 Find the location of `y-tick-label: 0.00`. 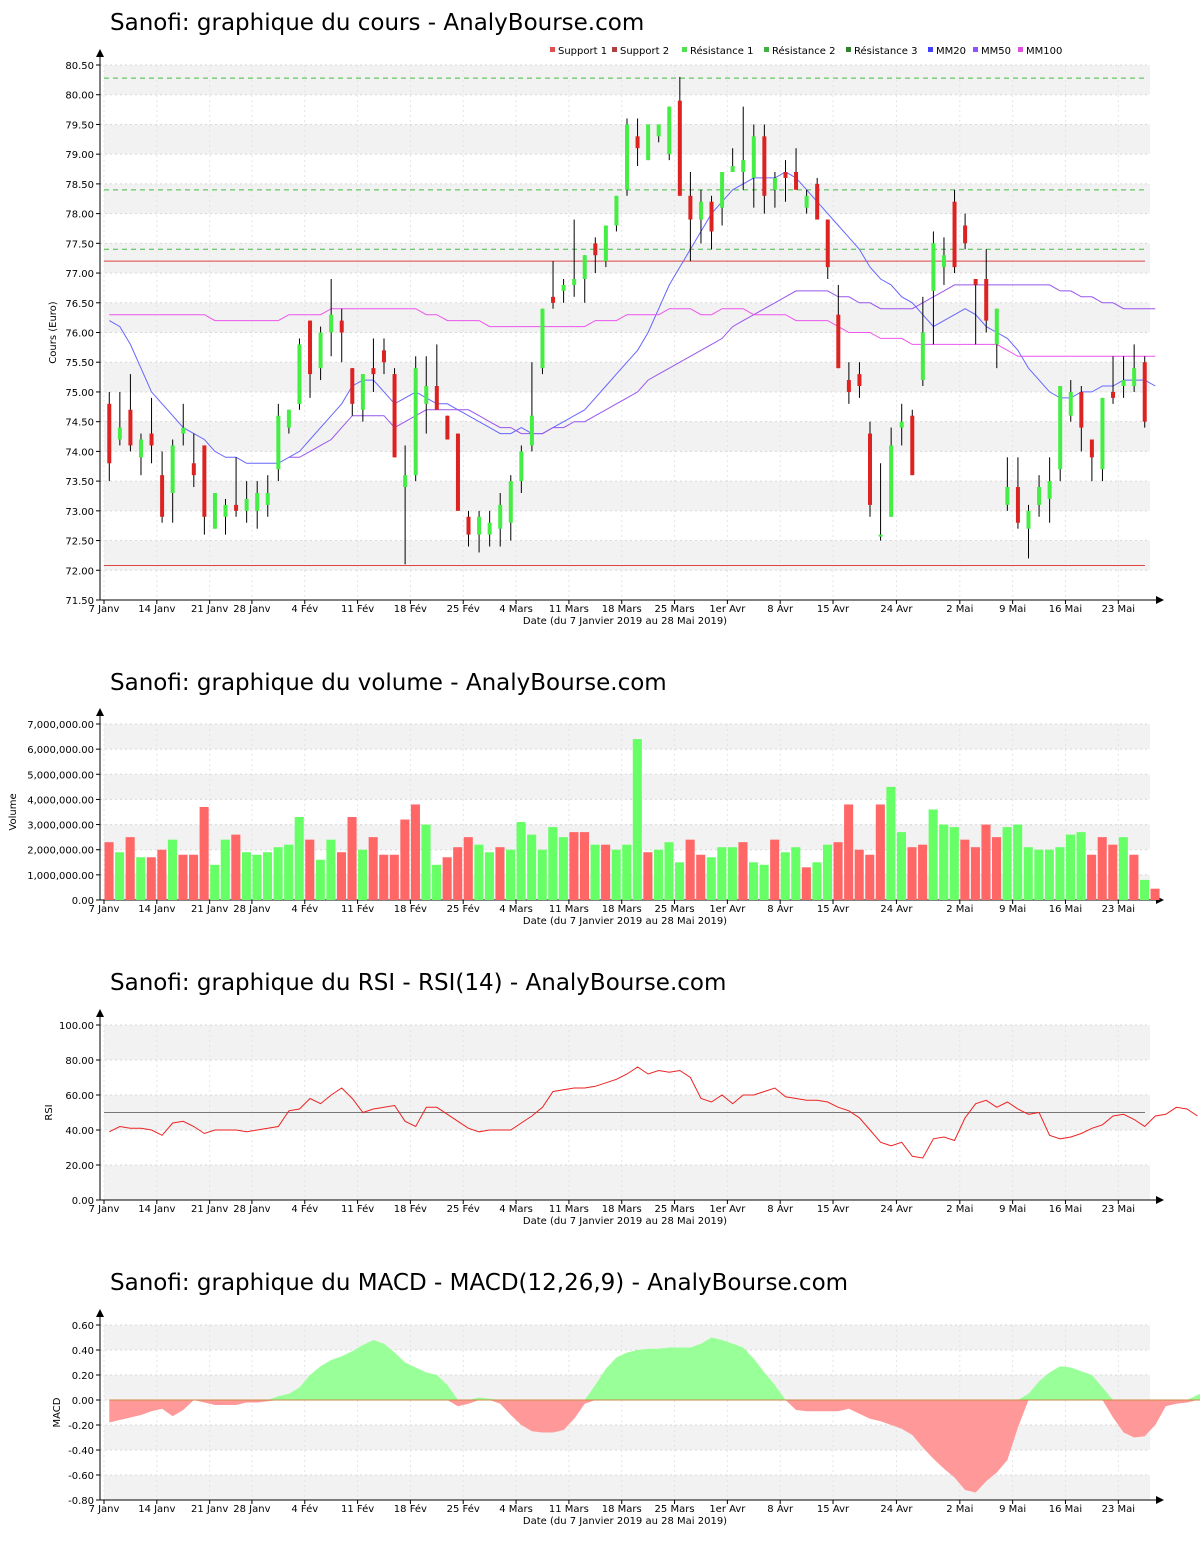

y-tick-label: 0.00 is located at coordinates (83, 901).